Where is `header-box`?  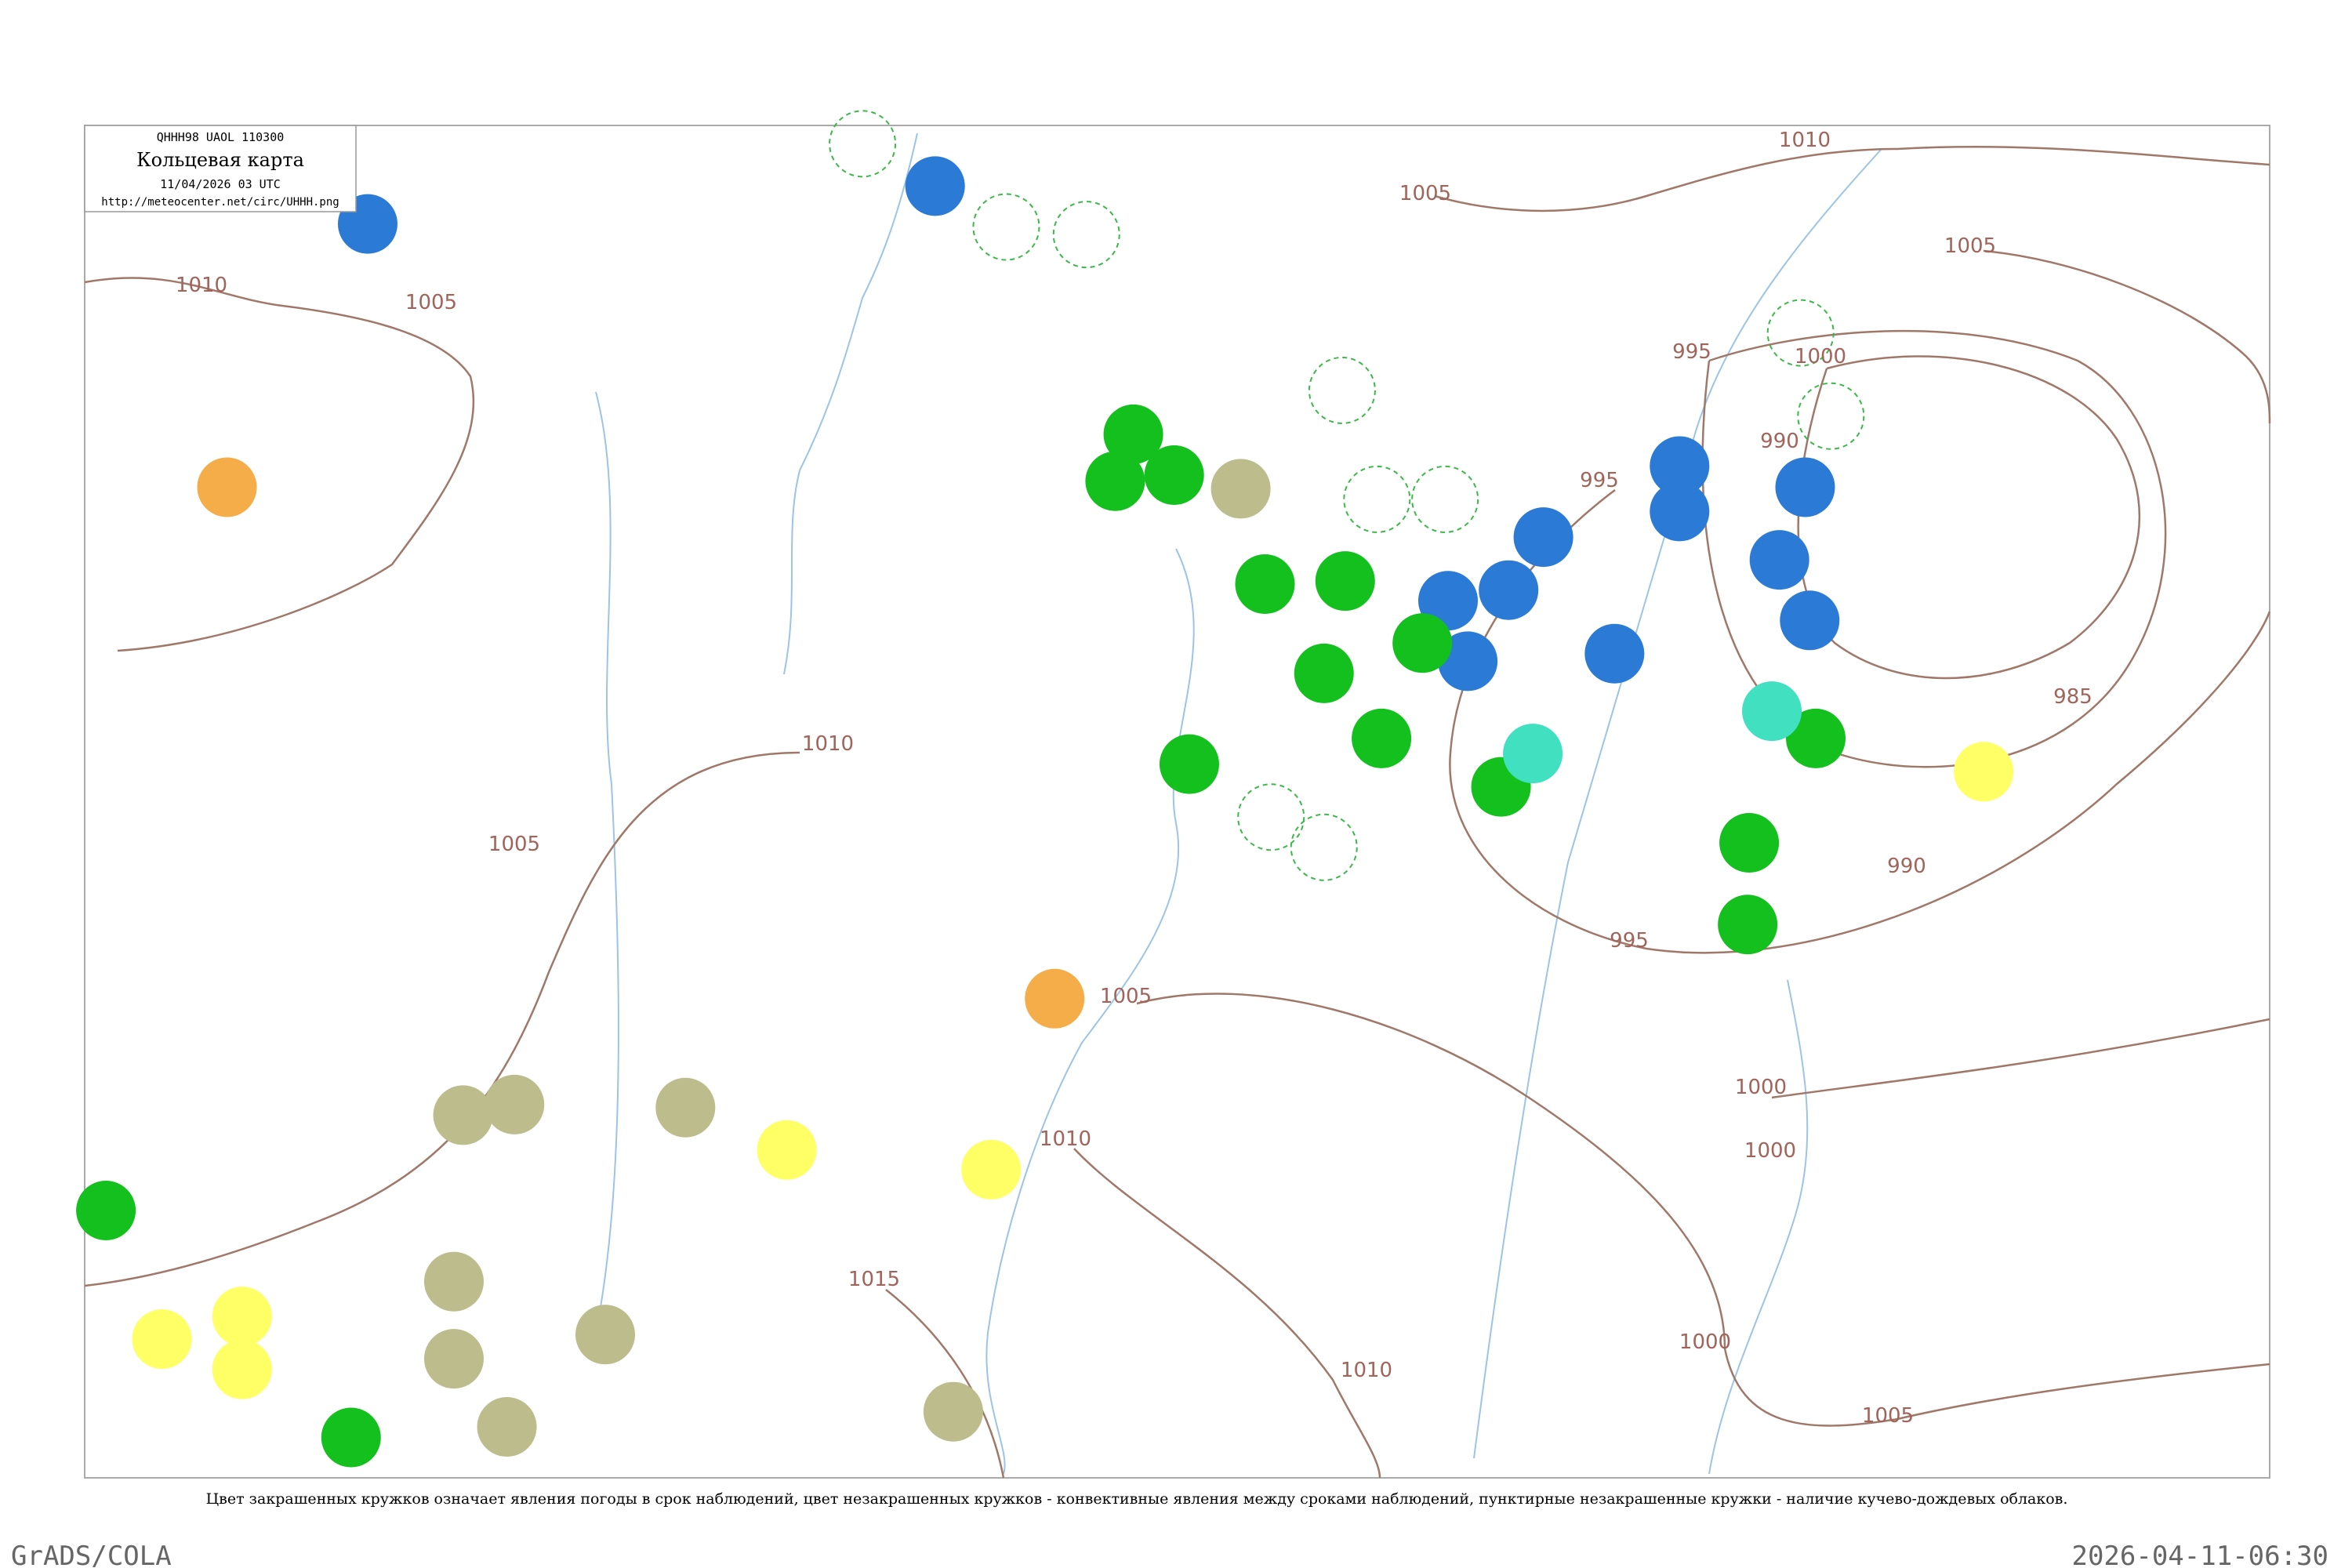
header-box is located at coordinates (220, 168).